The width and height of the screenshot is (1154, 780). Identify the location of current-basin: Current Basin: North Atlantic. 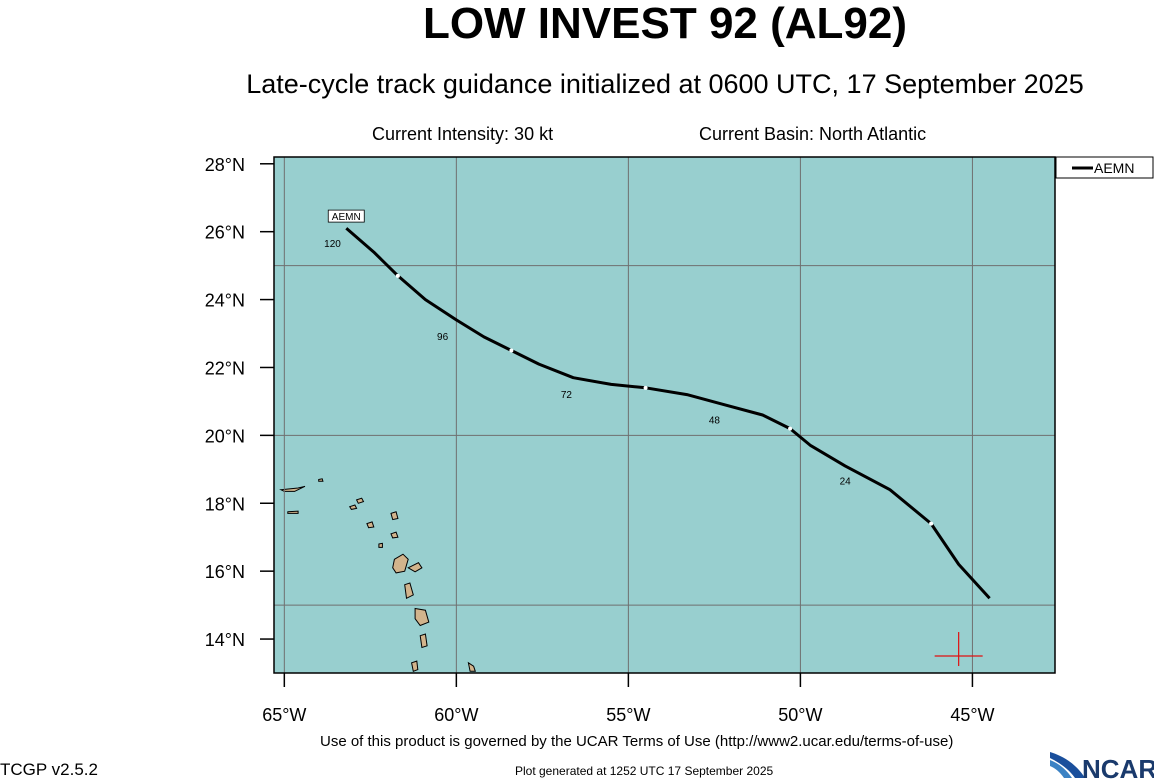
(813, 134).